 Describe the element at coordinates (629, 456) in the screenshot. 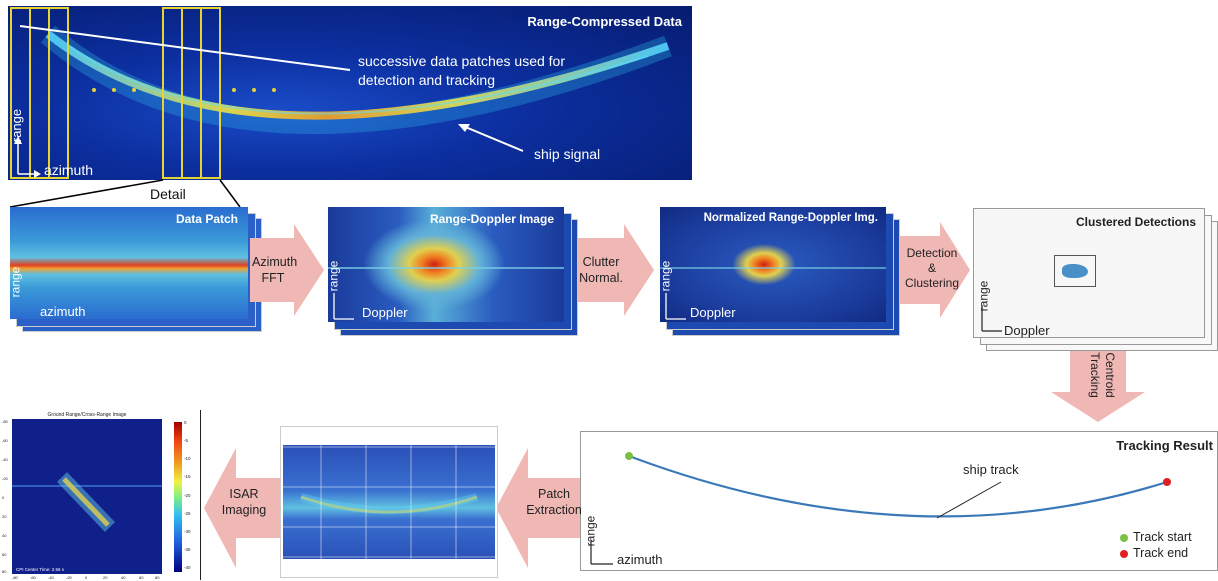

I see `track-start-marker` at that location.